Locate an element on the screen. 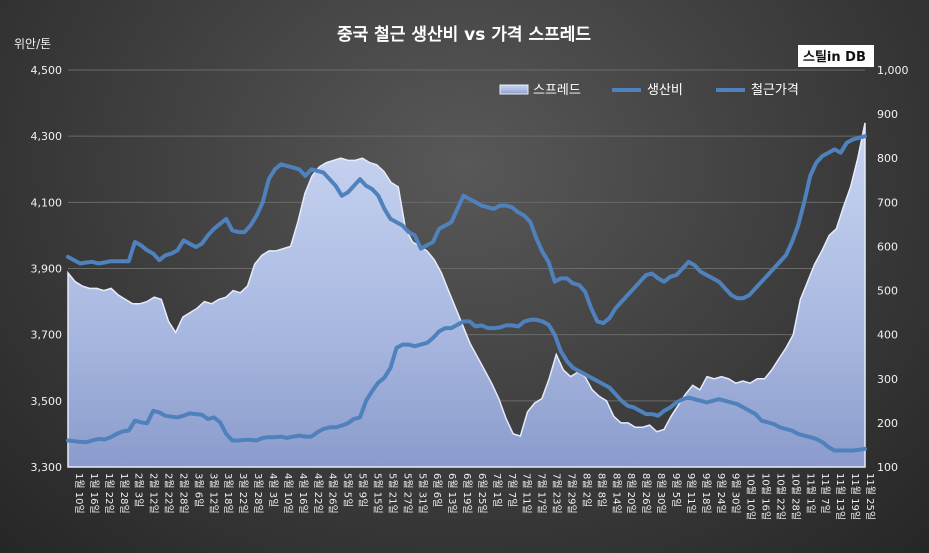 The image size is (929, 553). right-tick-label: 1,000 is located at coordinates (893, 70).